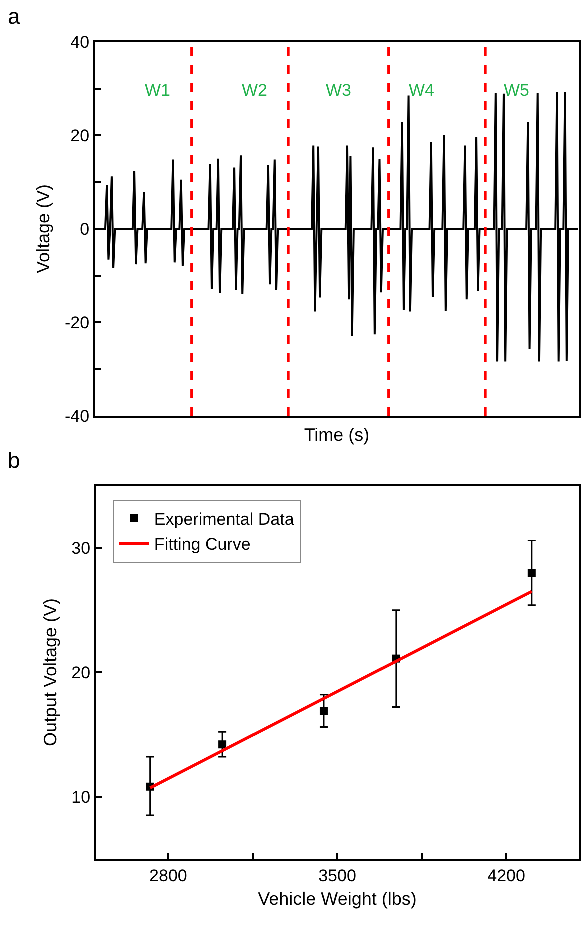 This screenshot has width=581, height=926. I want to click on annotation: W2, so click(255, 90).